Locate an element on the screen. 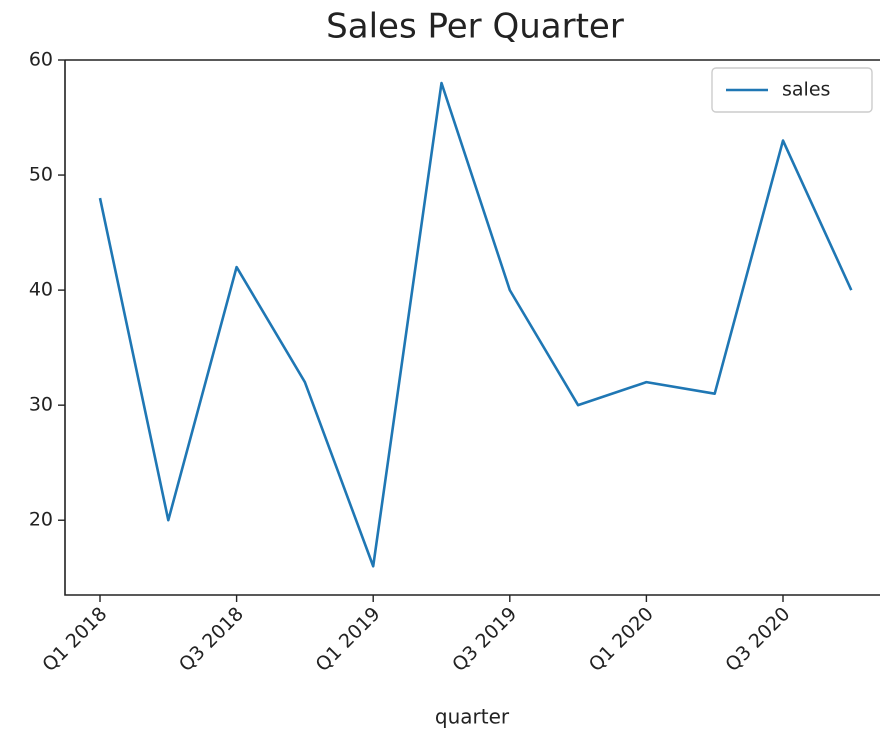 This screenshot has height=737, width=880. x-tick-label: Q3 2018 is located at coordinates (211, 639).